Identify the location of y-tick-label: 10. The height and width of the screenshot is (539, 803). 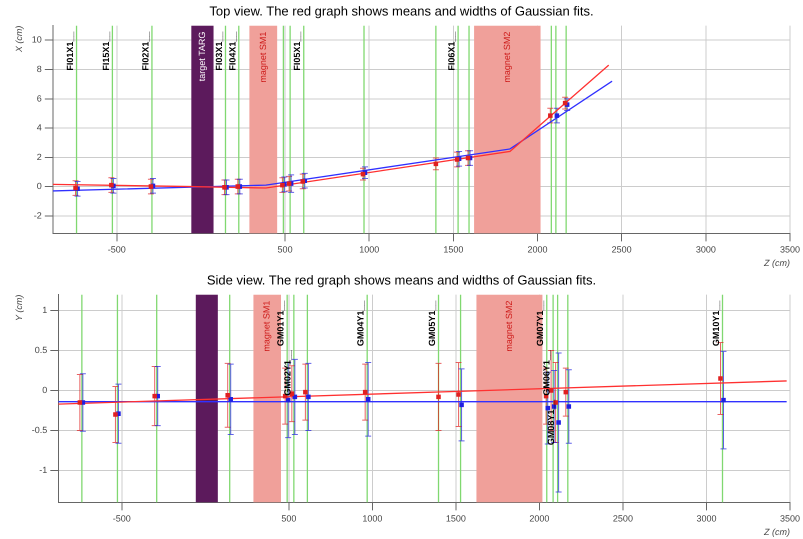
(37, 39).